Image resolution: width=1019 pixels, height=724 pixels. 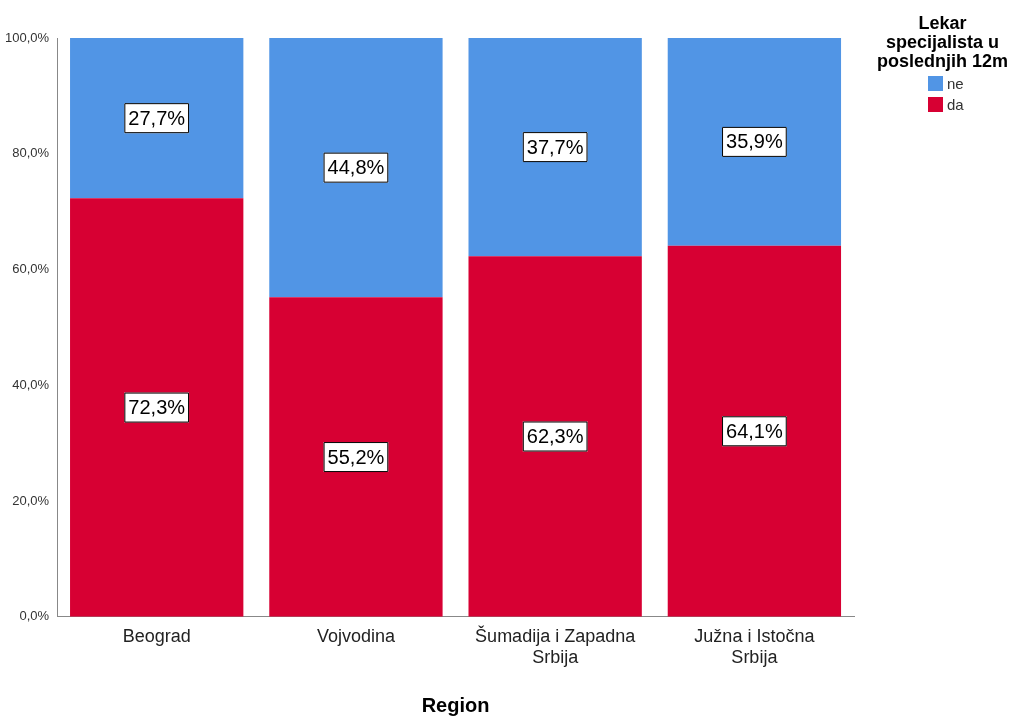 I want to click on data-label: 72,3%, so click(x=157, y=407).